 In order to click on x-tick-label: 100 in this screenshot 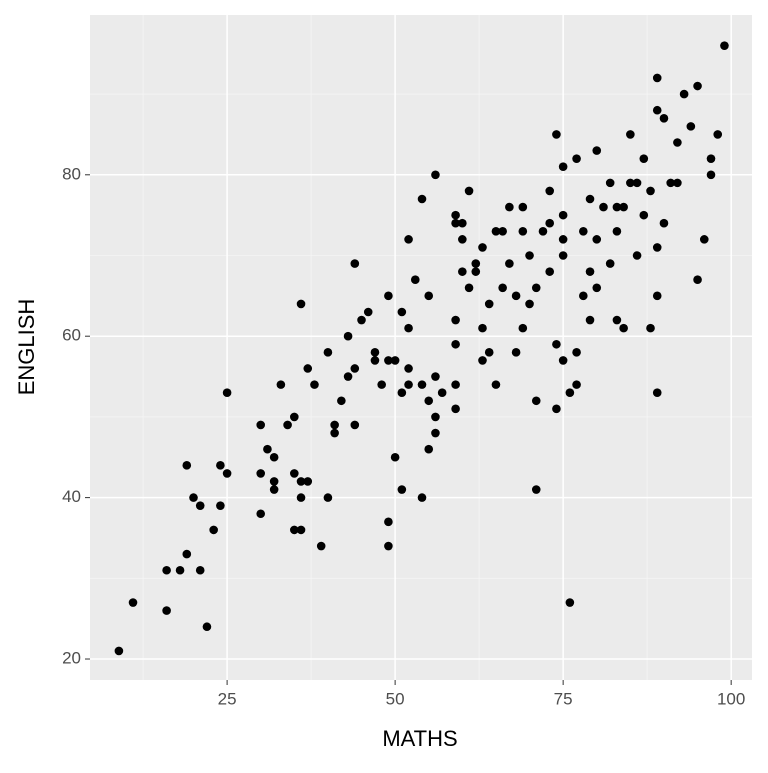, I will do `click(731, 698)`.